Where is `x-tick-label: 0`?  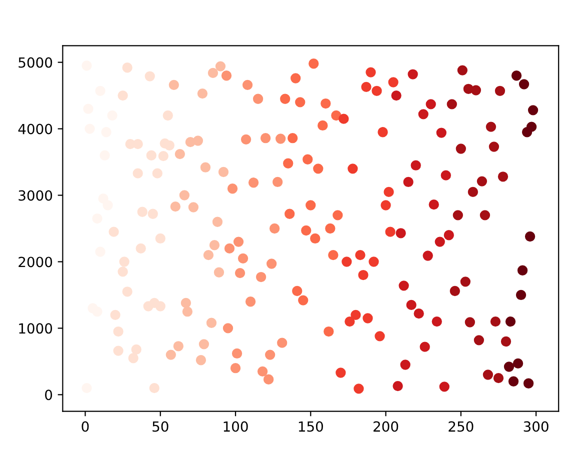
x-tick-label: 0 is located at coordinates (85, 426).